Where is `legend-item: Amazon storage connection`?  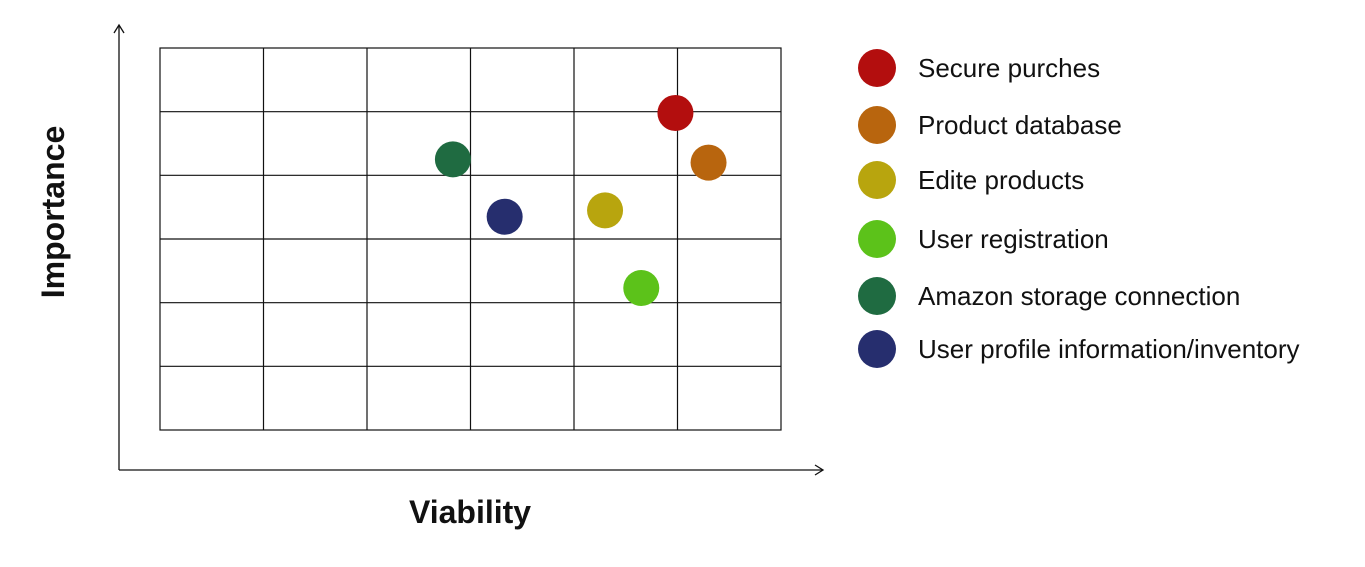
legend-item: Amazon storage connection is located at coordinates (1049, 296).